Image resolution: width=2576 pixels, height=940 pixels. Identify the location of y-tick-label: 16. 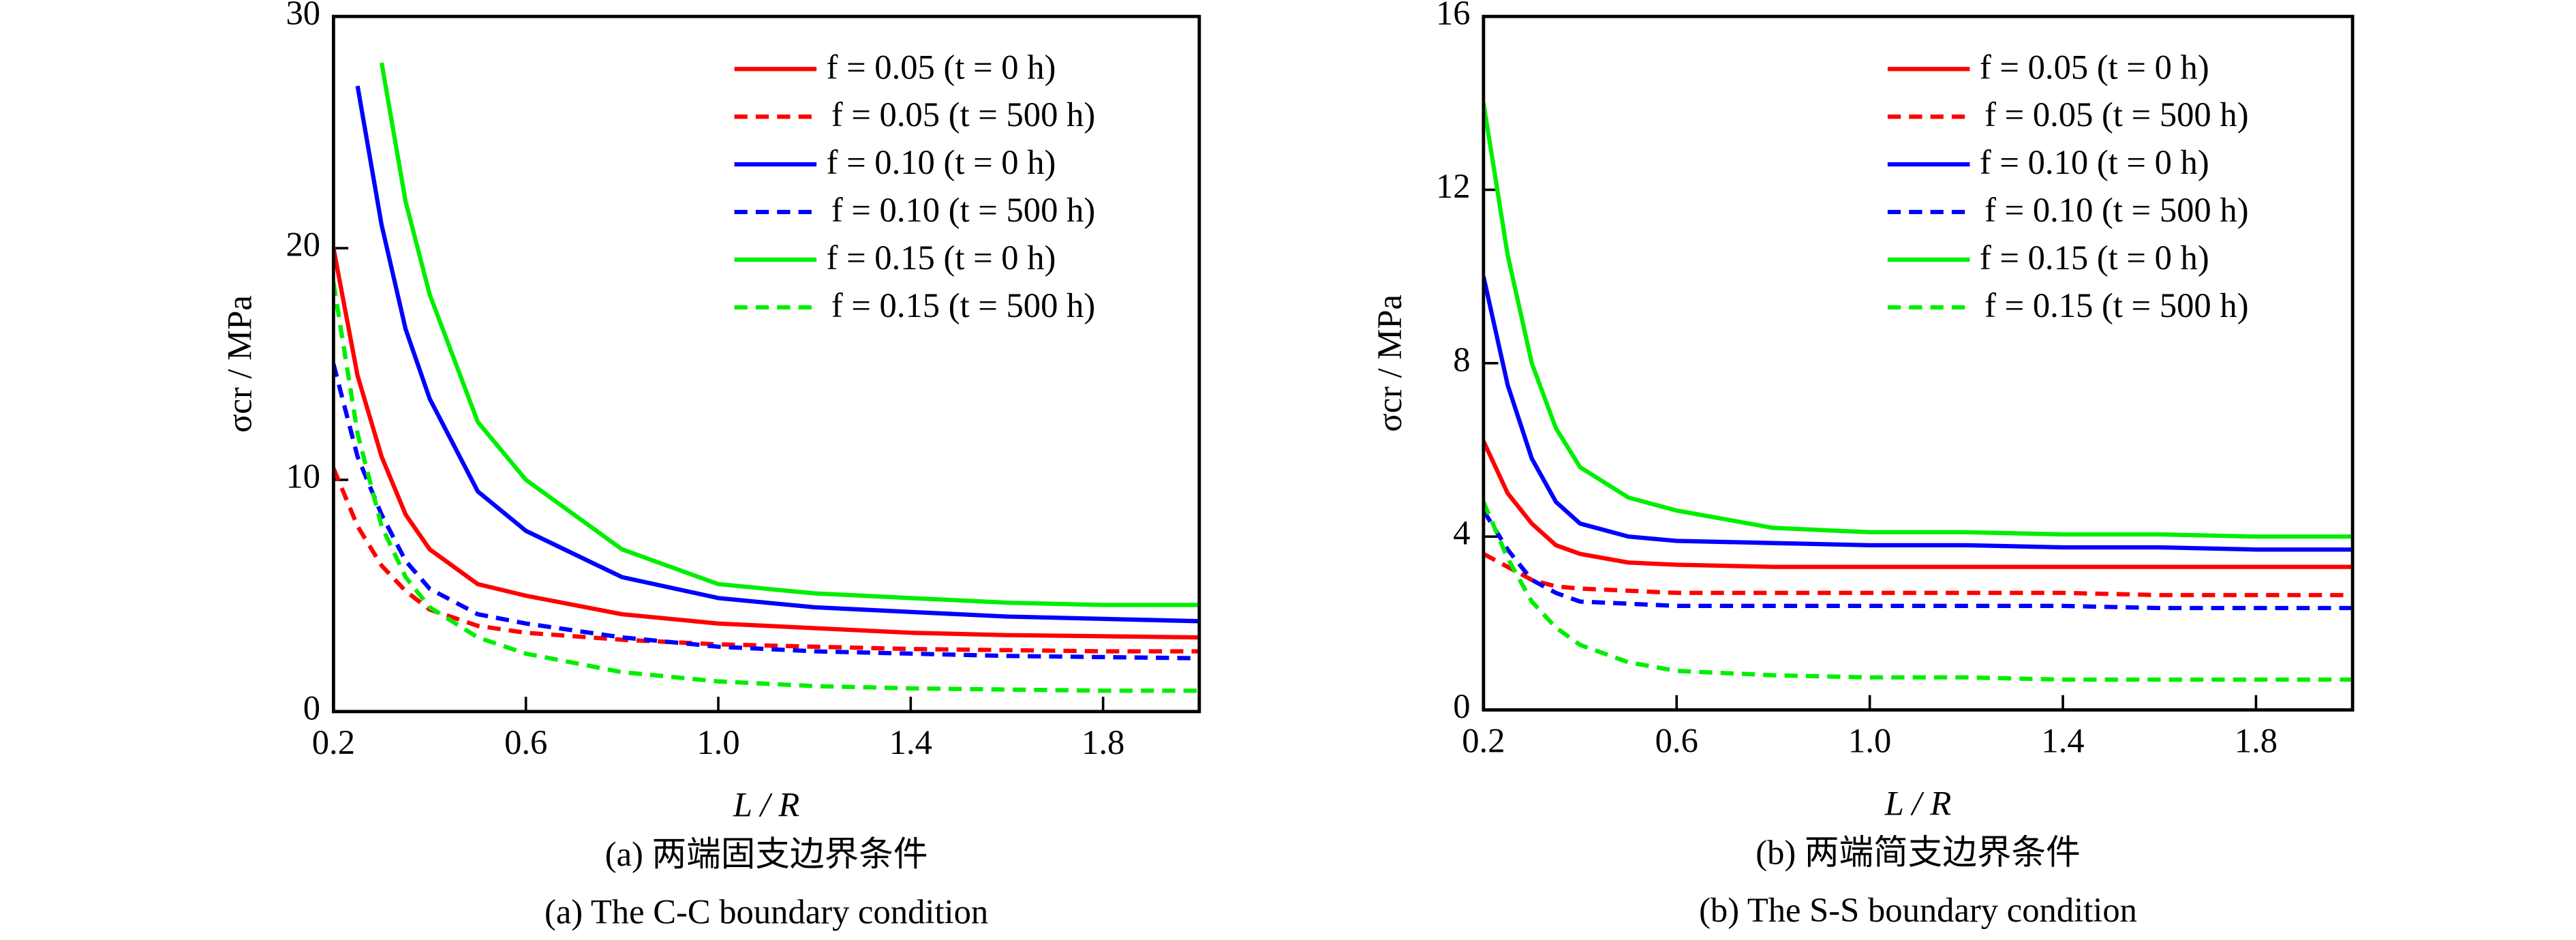
(1454, 16).